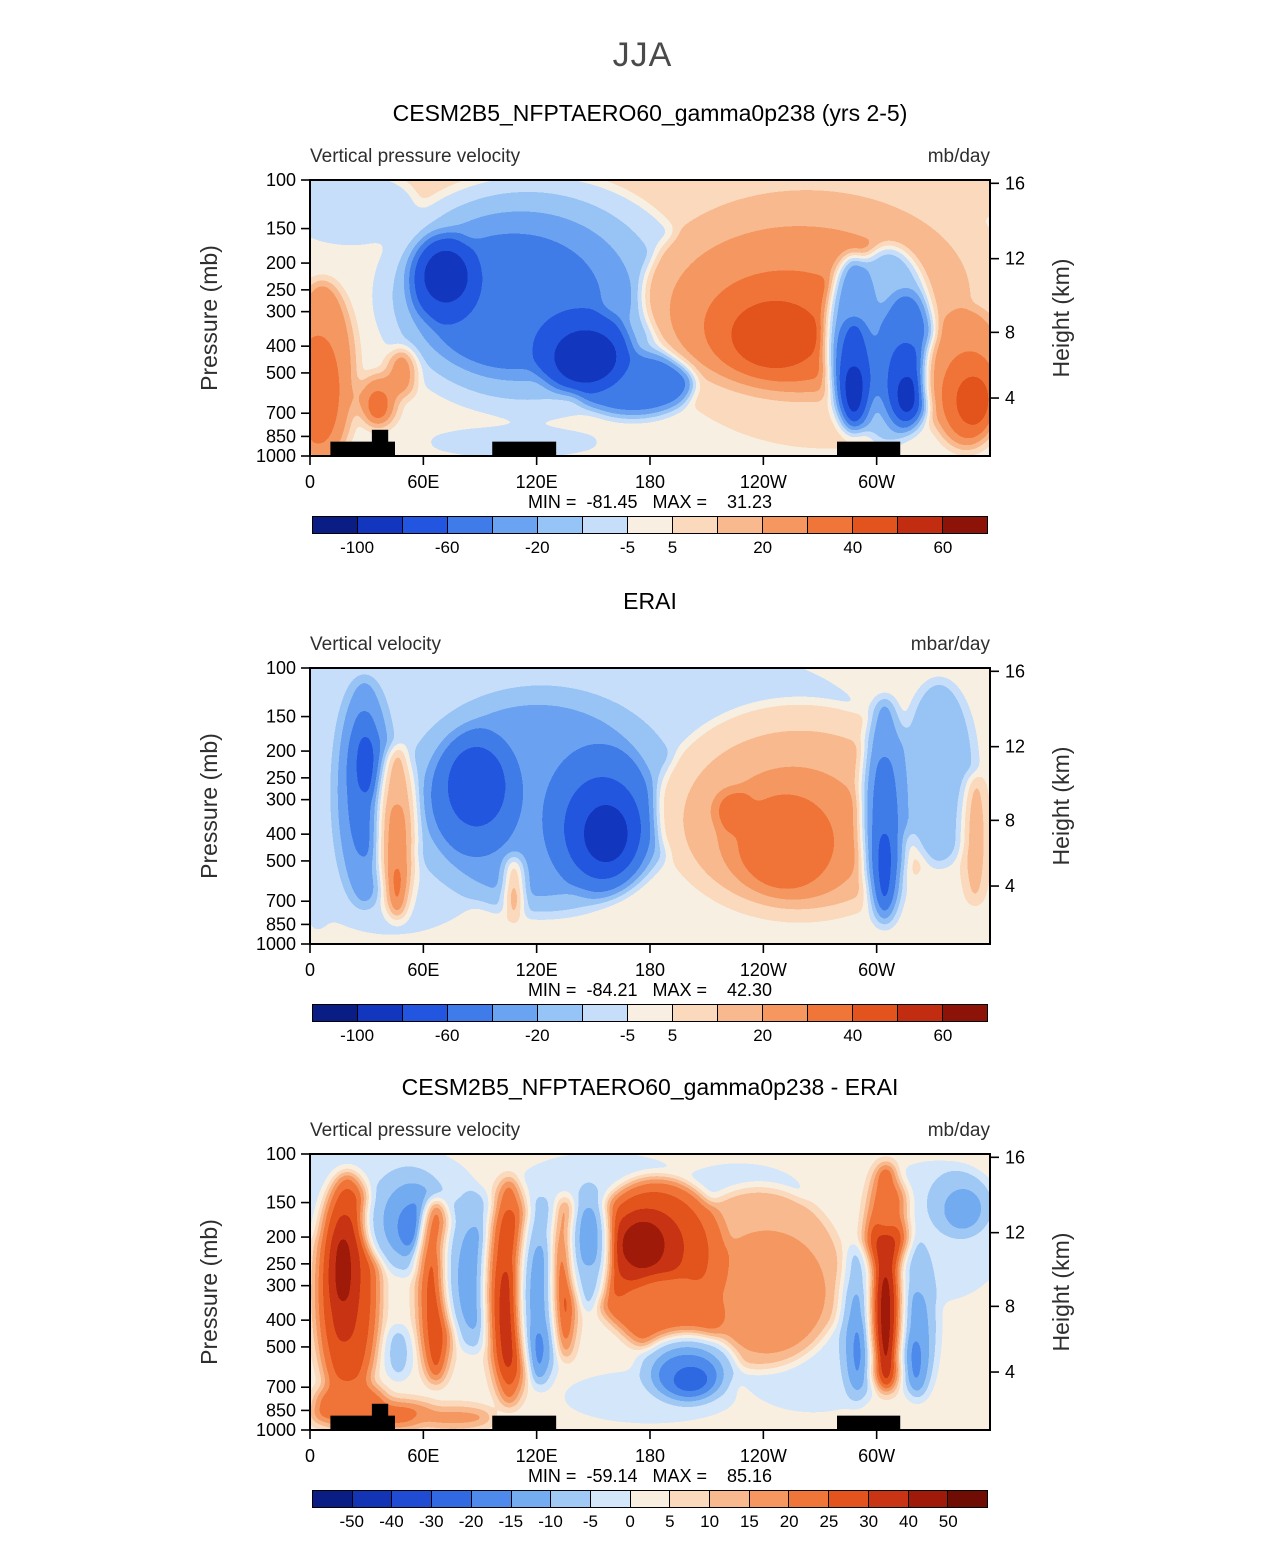 This screenshot has height=1544, width=1285. I want to click on colorbar-label: -30, so click(431, 1521).